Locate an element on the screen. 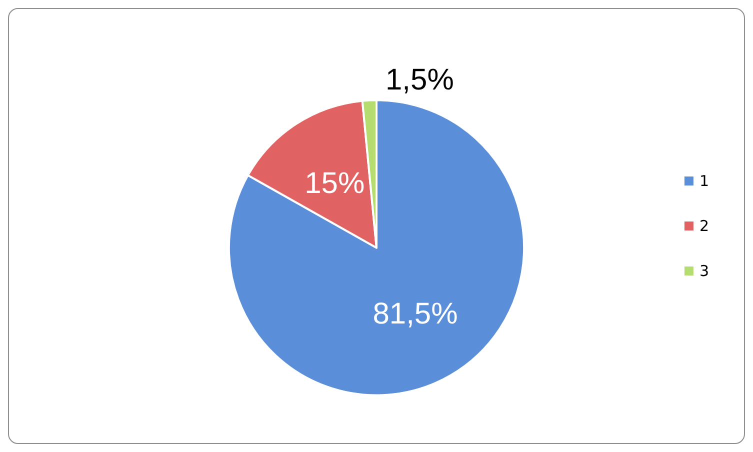  data-label: 1,5% is located at coordinates (420, 80).